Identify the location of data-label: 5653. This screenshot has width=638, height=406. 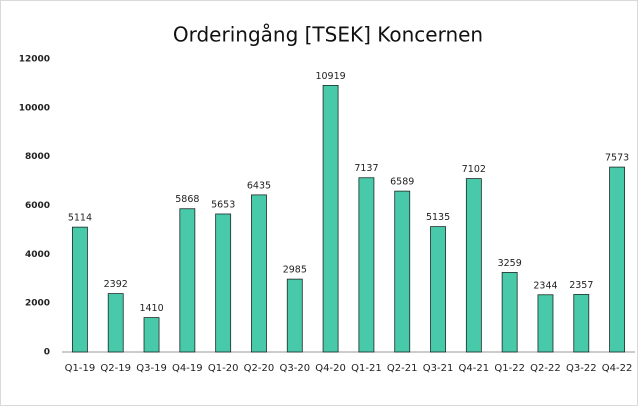
(223, 204).